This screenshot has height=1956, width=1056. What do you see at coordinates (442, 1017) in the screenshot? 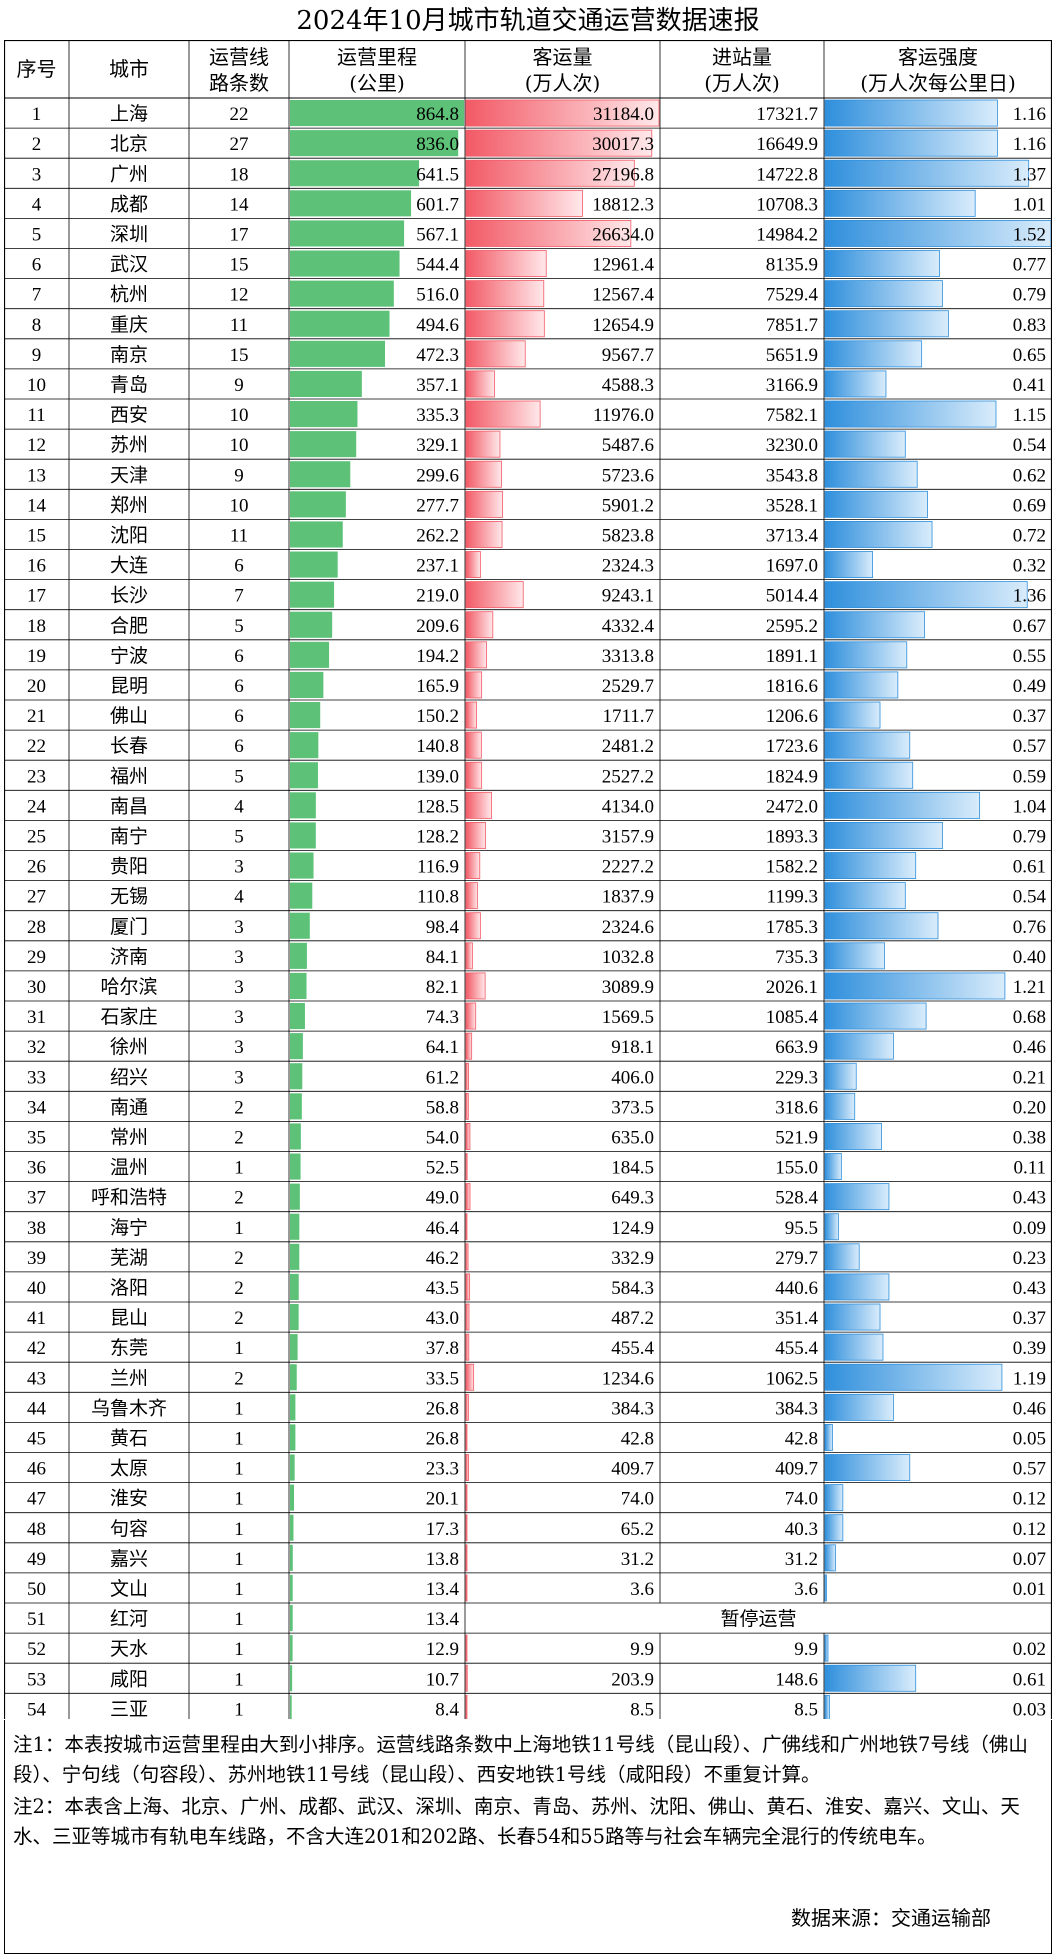
I see `row-mileage: 74.3` at bounding box center [442, 1017].